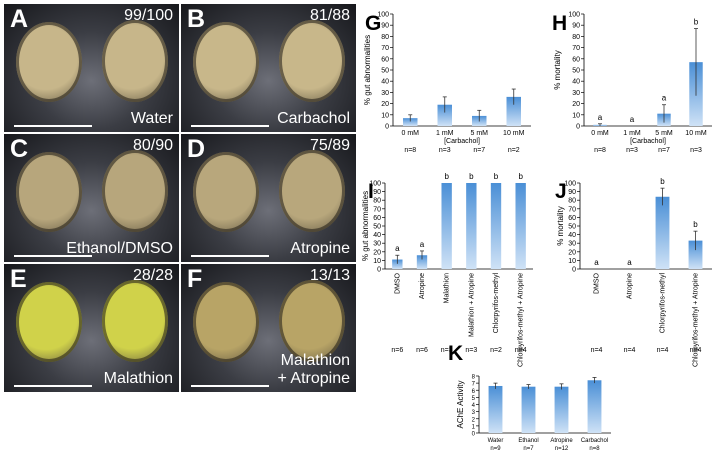 The height and width of the screenshot is (458, 723). What do you see at coordinates (664, 98) in the screenshot?
I see `significance-label-h: a` at bounding box center [664, 98].